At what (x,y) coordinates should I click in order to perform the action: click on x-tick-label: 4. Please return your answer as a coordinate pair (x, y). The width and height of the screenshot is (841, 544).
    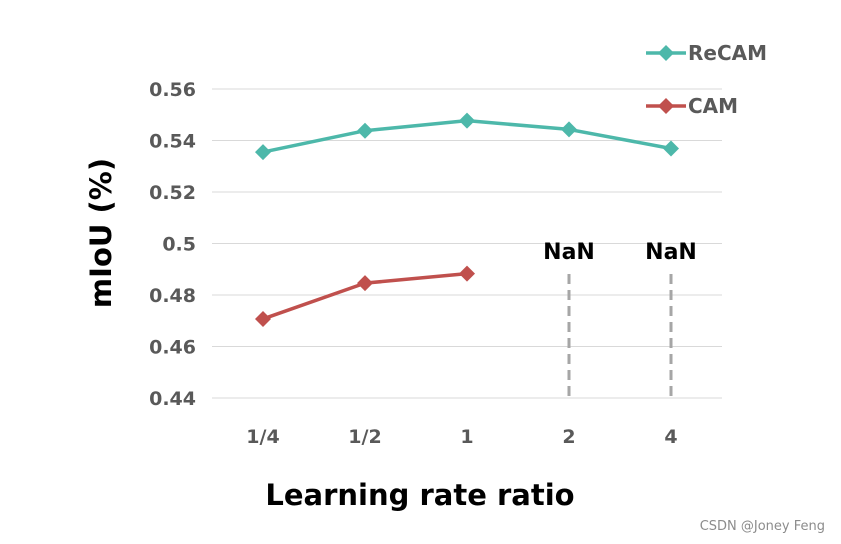
    Looking at the image, I should click on (670, 437).